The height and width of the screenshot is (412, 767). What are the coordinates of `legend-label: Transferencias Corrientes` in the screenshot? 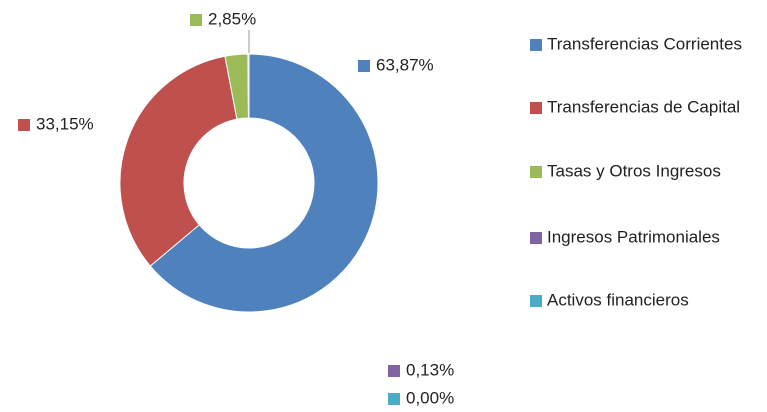 It's located at (644, 43).